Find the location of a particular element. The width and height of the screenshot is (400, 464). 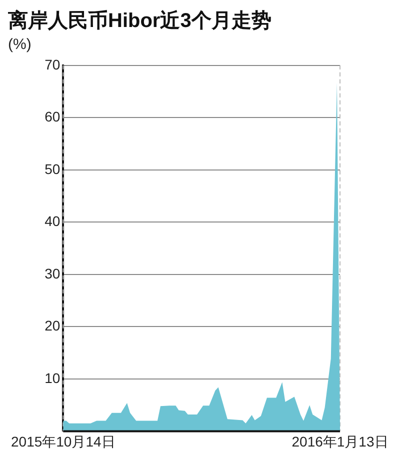

y-tick-label: 50 is located at coordinates (52, 168).